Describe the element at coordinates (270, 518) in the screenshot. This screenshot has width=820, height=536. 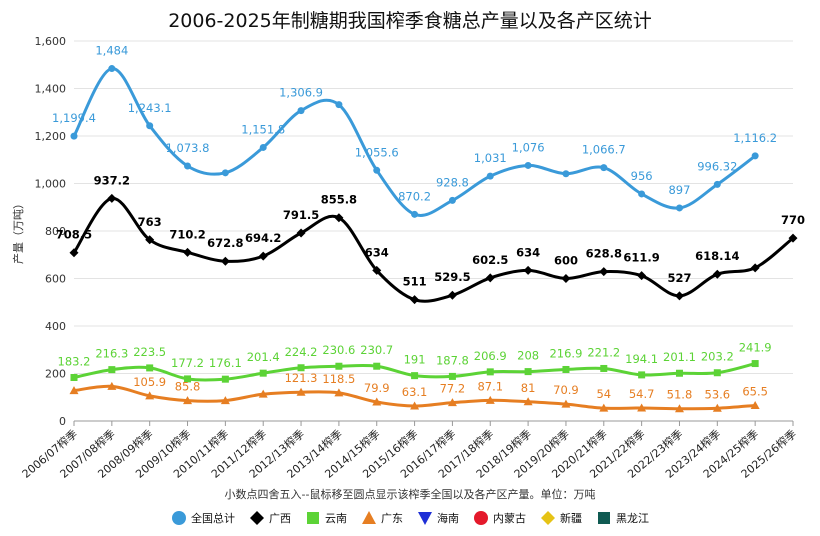
I see `legend-item: 广西` at that location.